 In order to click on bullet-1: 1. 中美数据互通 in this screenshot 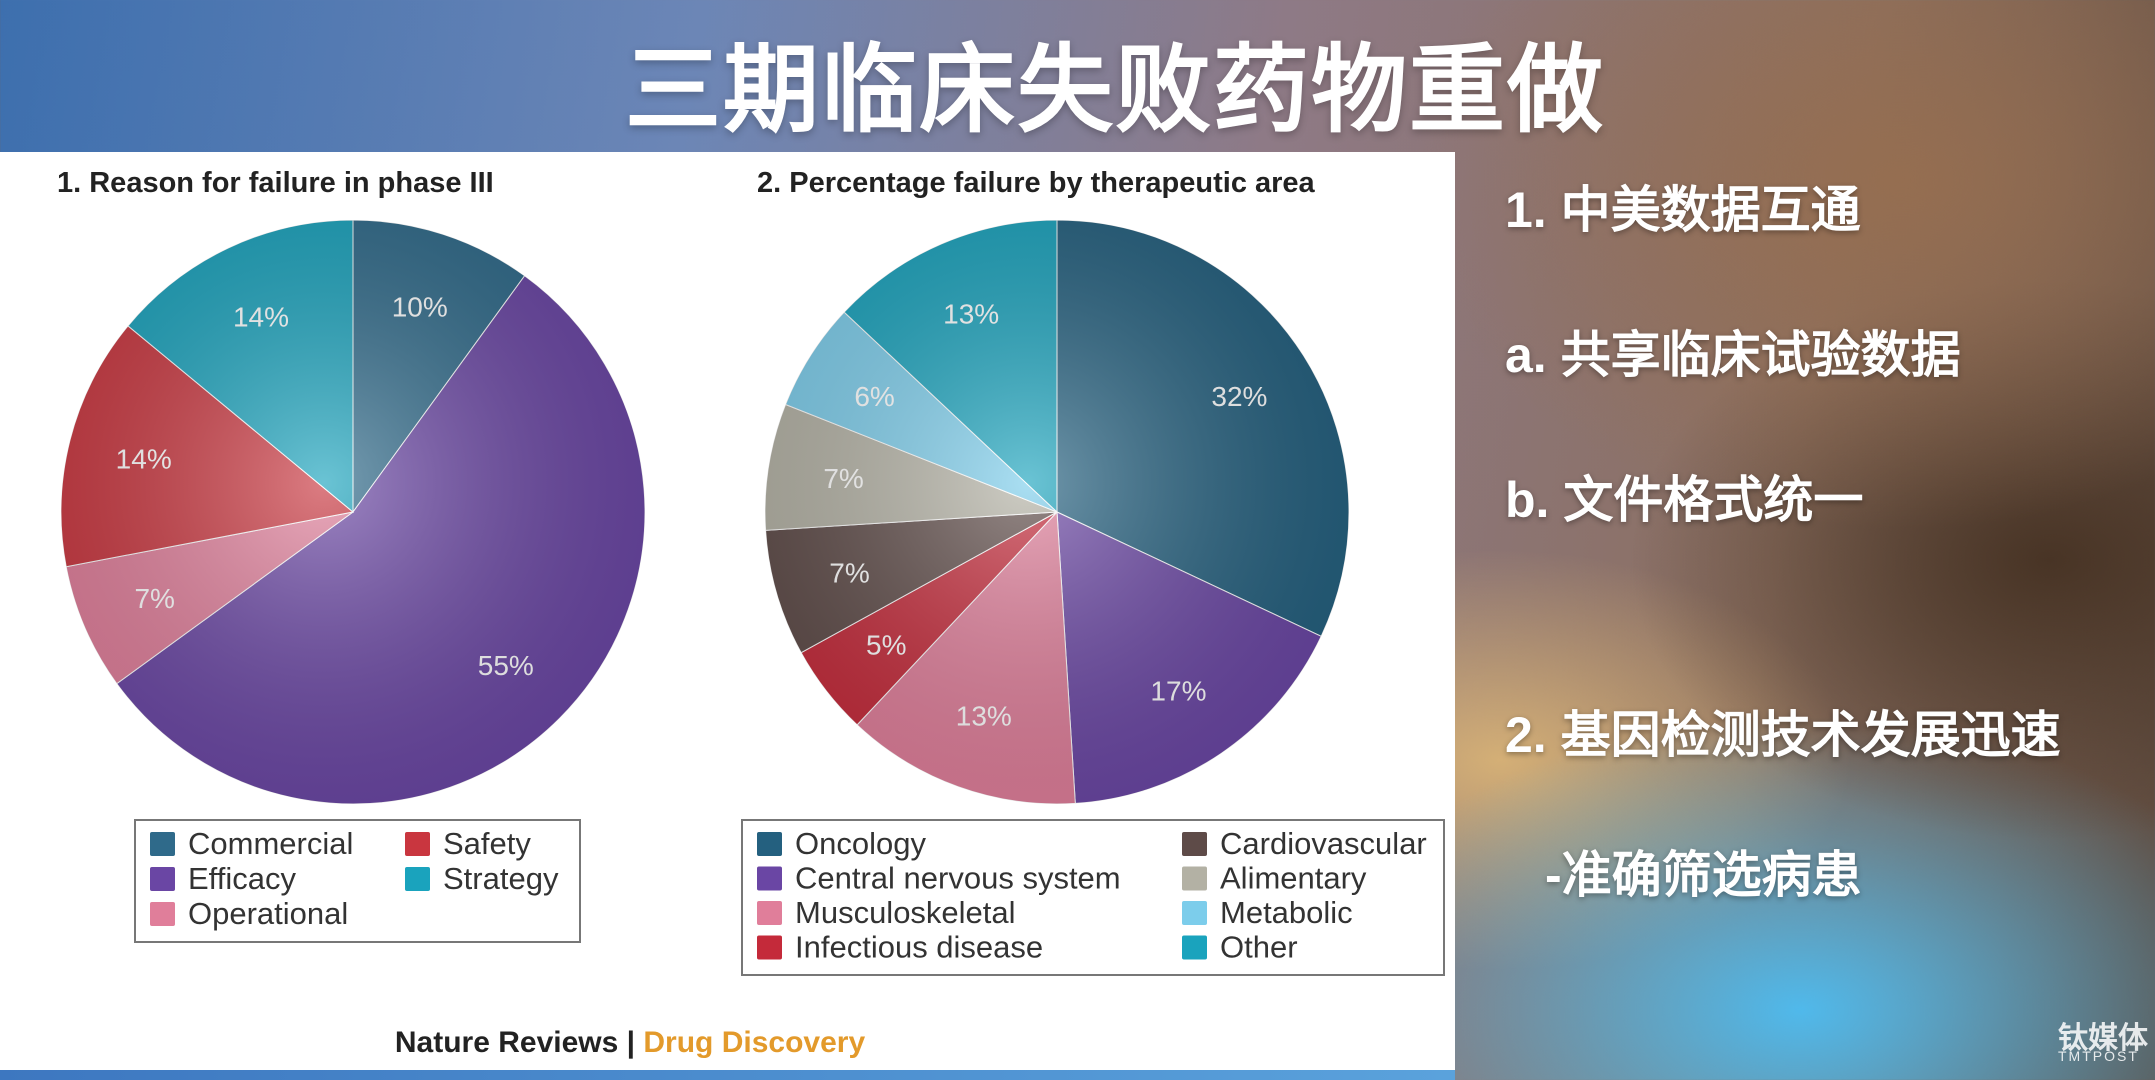, I will do `click(1683, 210)`.